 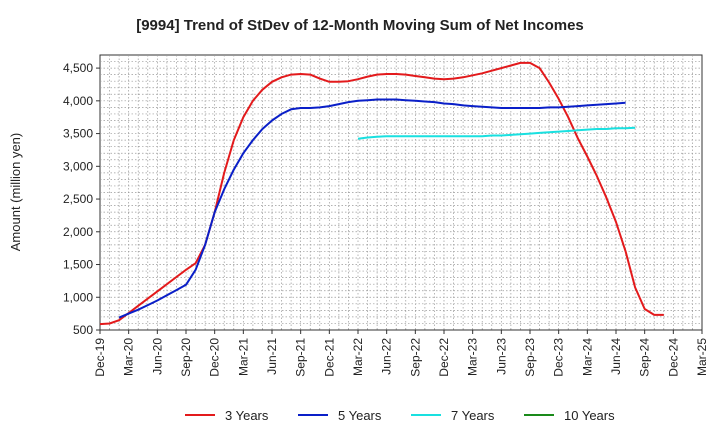 What do you see at coordinates (247, 415) in the screenshot?
I see `legend-label: 3 Years` at bounding box center [247, 415].